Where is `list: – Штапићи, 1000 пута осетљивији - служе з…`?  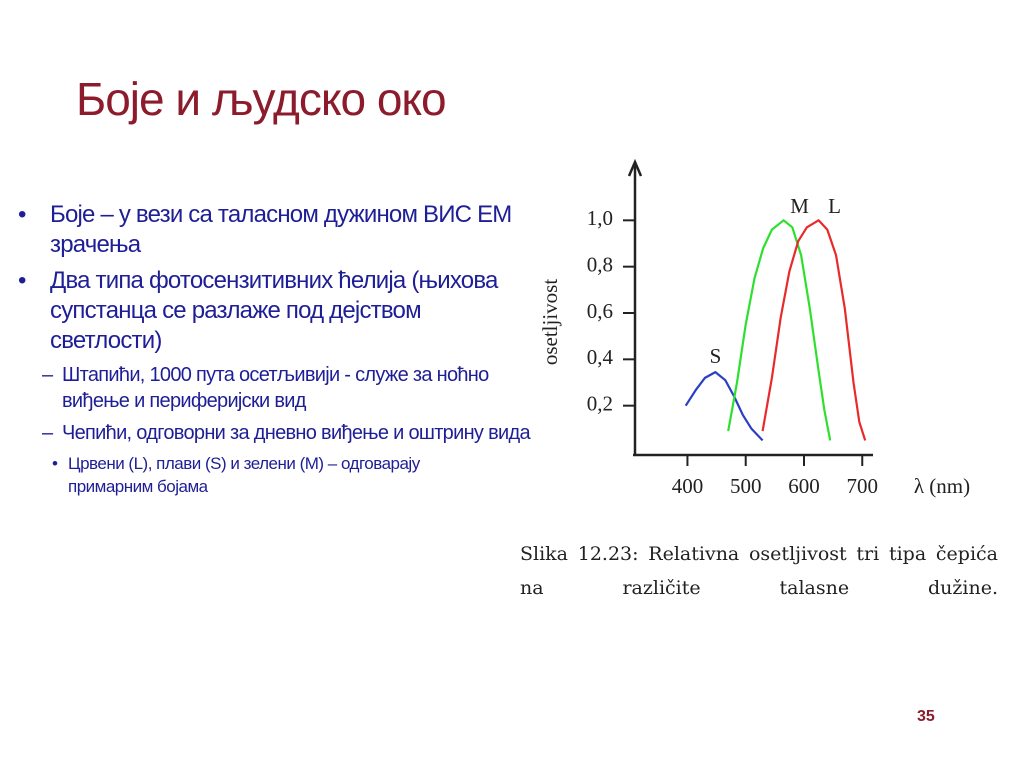
list: – Штапићи, 1000 пута осетљивији - служе з… is located at coordinates (274, 430).